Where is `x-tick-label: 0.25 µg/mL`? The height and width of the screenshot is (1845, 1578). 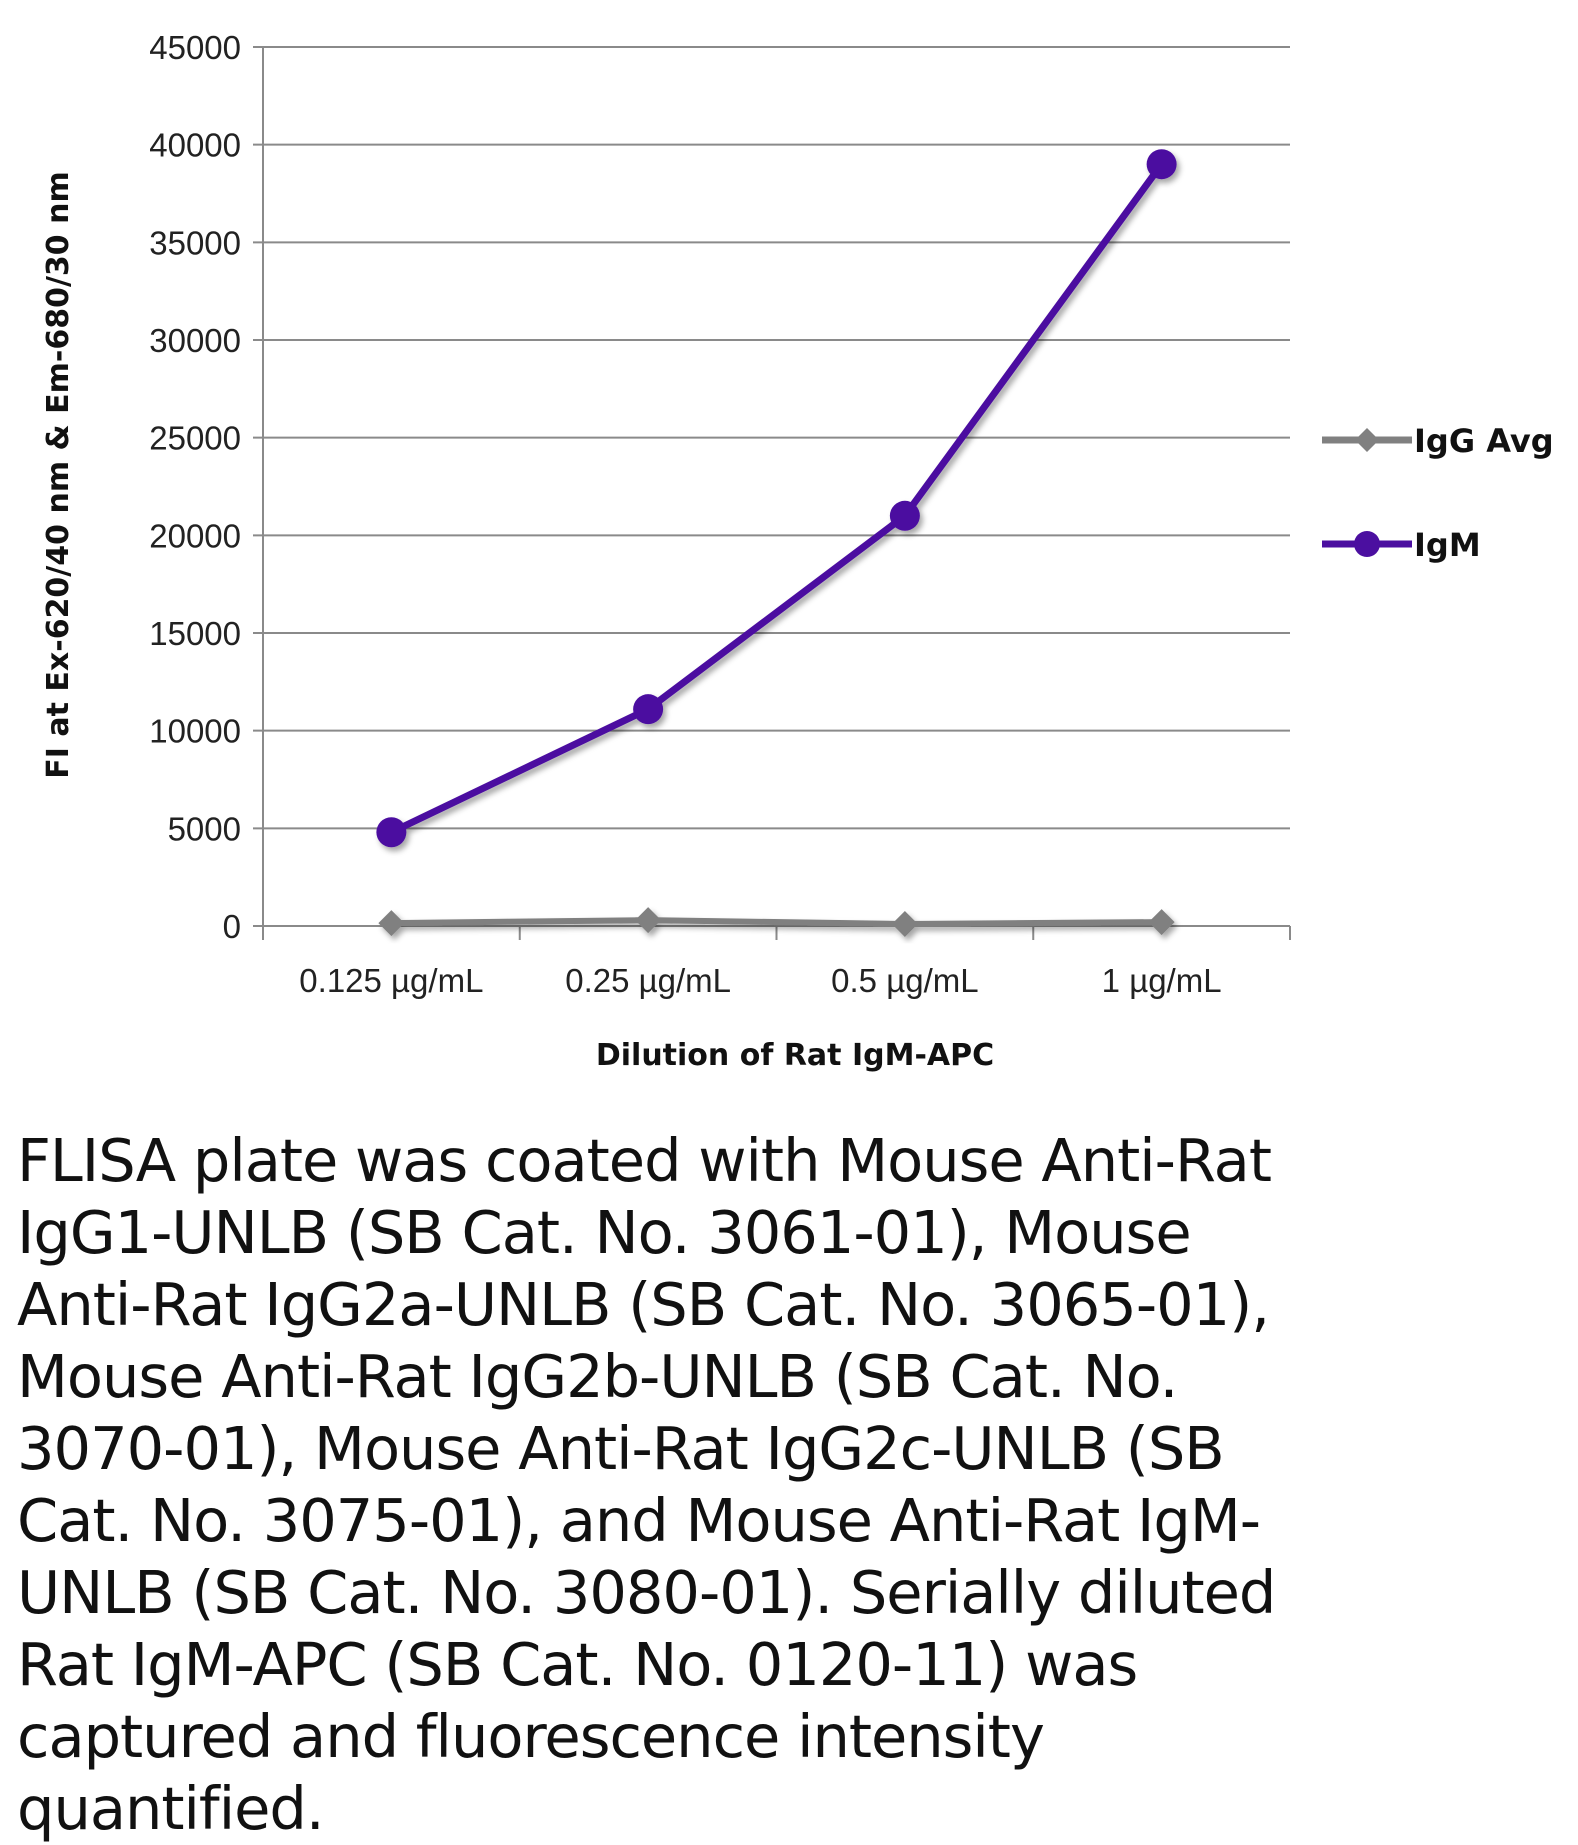 x-tick-label: 0.25 µg/mL is located at coordinates (648, 980).